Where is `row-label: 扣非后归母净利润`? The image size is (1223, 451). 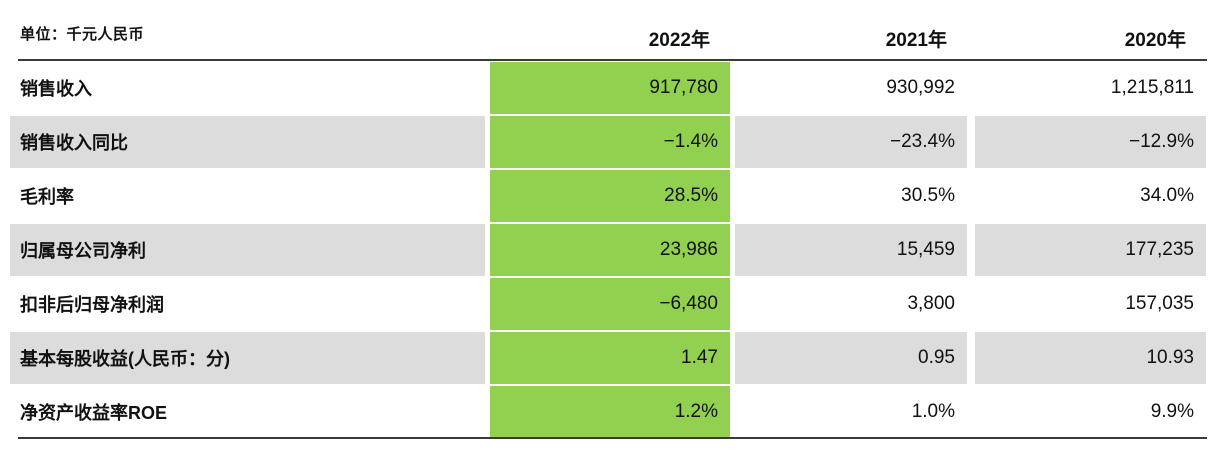 row-label: 扣非后归母净利润 is located at coordinates (92, 305).